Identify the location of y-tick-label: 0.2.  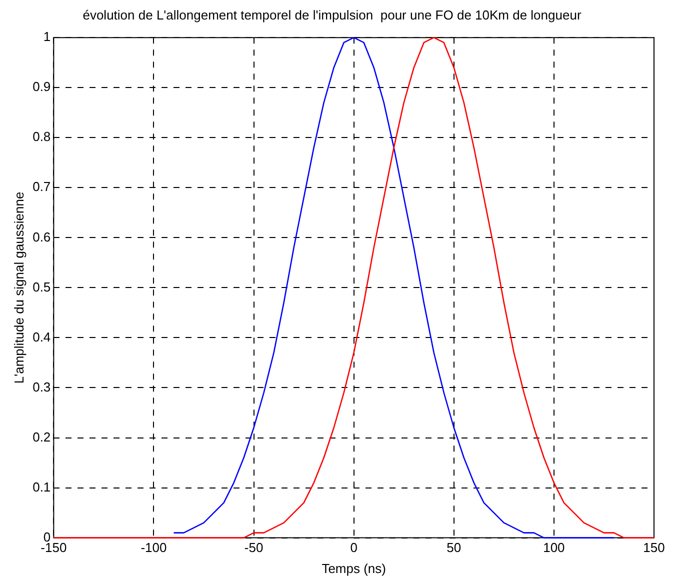
(41, 436).